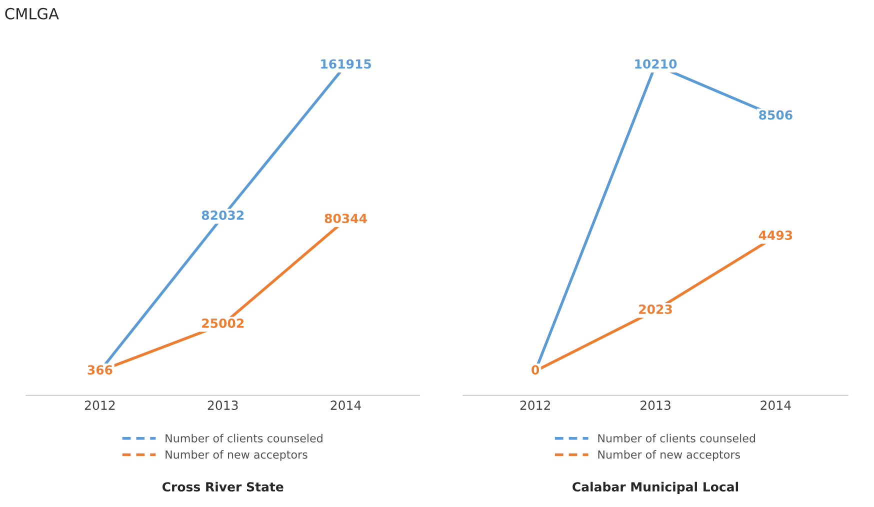 The image size is (874, 507). I want to click on x-axis-title: Calabar Municipal Local, so click(655, 488).